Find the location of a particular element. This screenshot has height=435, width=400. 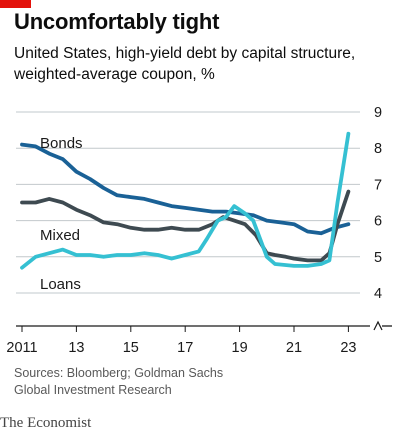

x-tick-label-21: 21 is located at coordinates (294, 348).